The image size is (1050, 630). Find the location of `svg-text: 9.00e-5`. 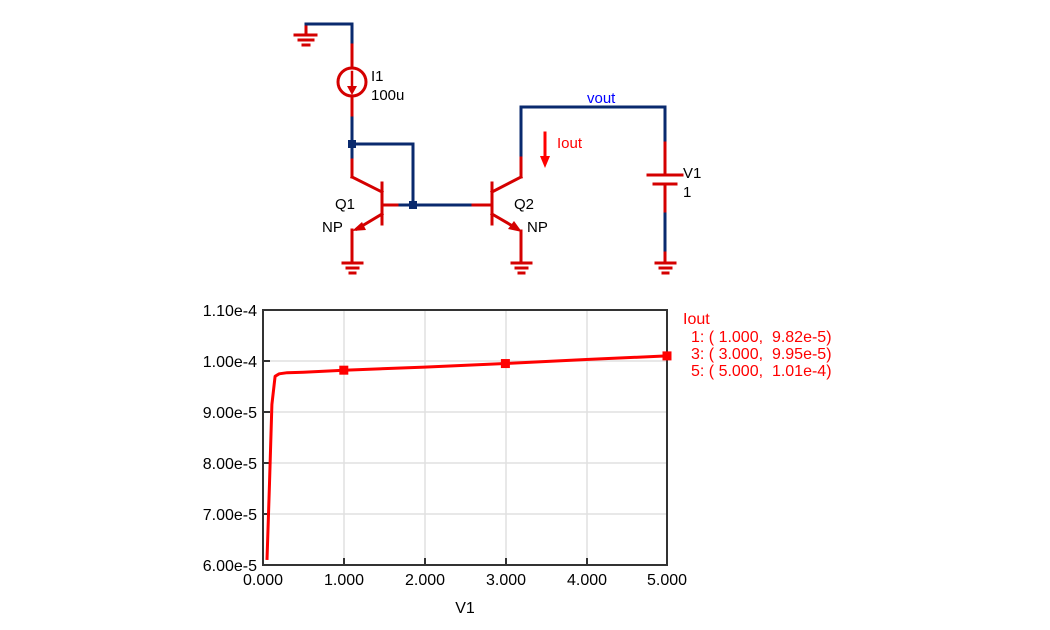

svg-text: 9.00e-5 is located at coordinates (230, 413).